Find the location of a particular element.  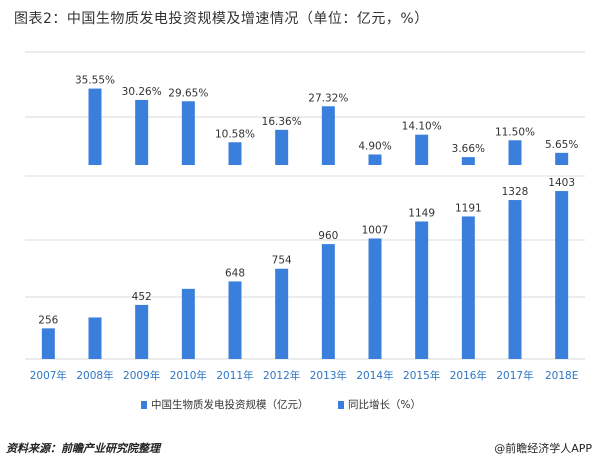

x-tick-label: 2017年 is located at coordinates (514, 375).